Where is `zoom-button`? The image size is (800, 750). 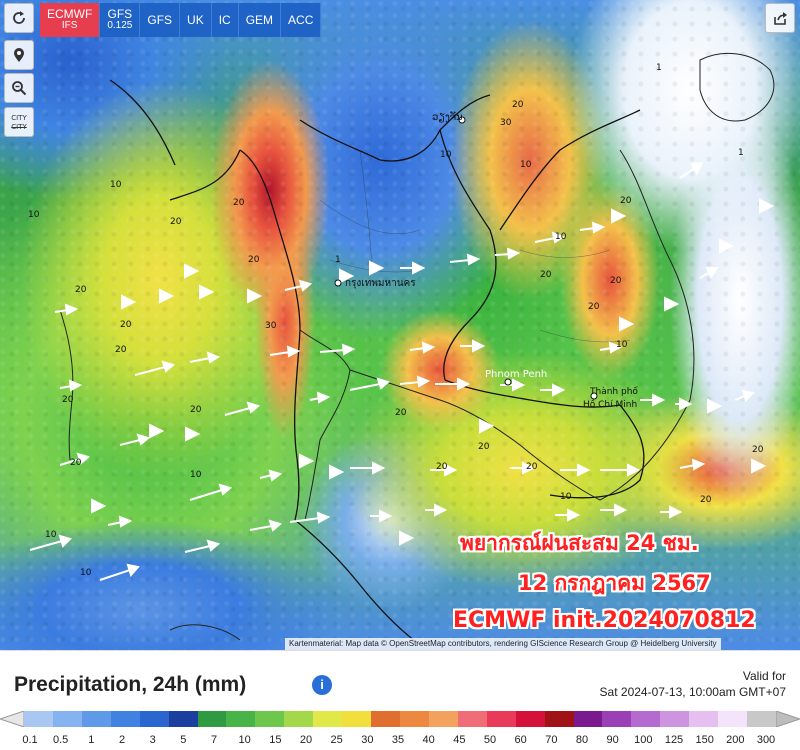
zoom-button is located at coordinates (19, 88).